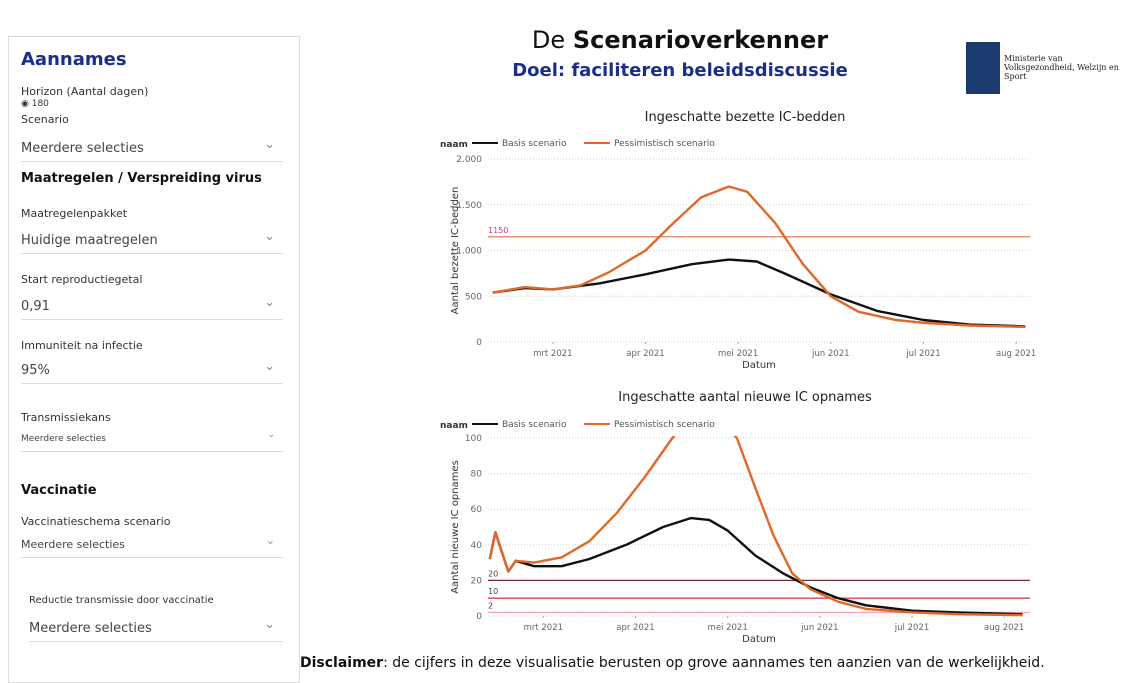  What do you see at coordinates (85, 91) in the screenshot?
I see `filter-label: Horizon (Aantal dagen)` at bounding box center [85, 91].